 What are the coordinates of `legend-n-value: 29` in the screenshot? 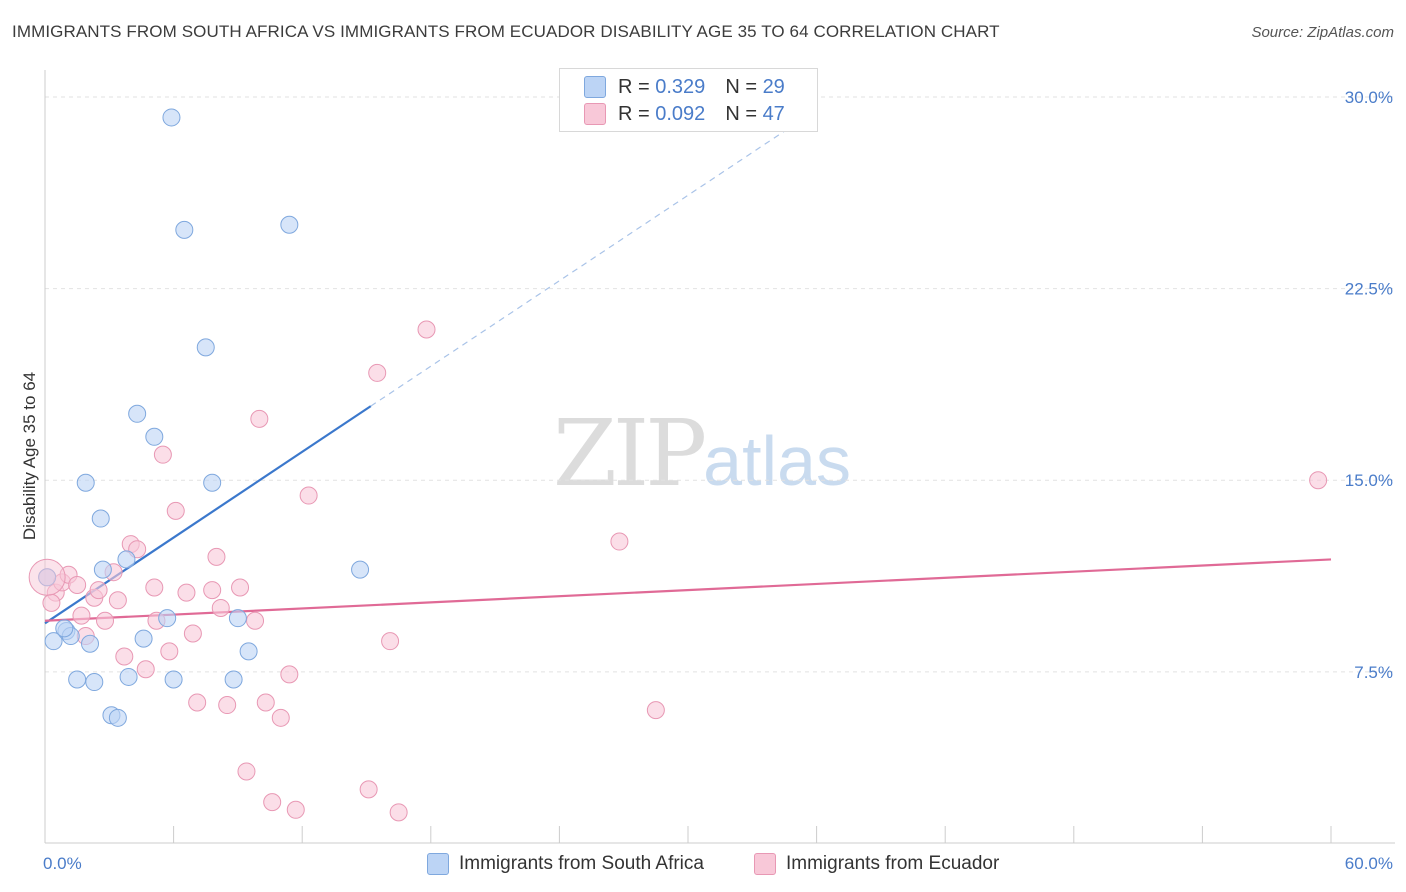 It's located at (773, 86).